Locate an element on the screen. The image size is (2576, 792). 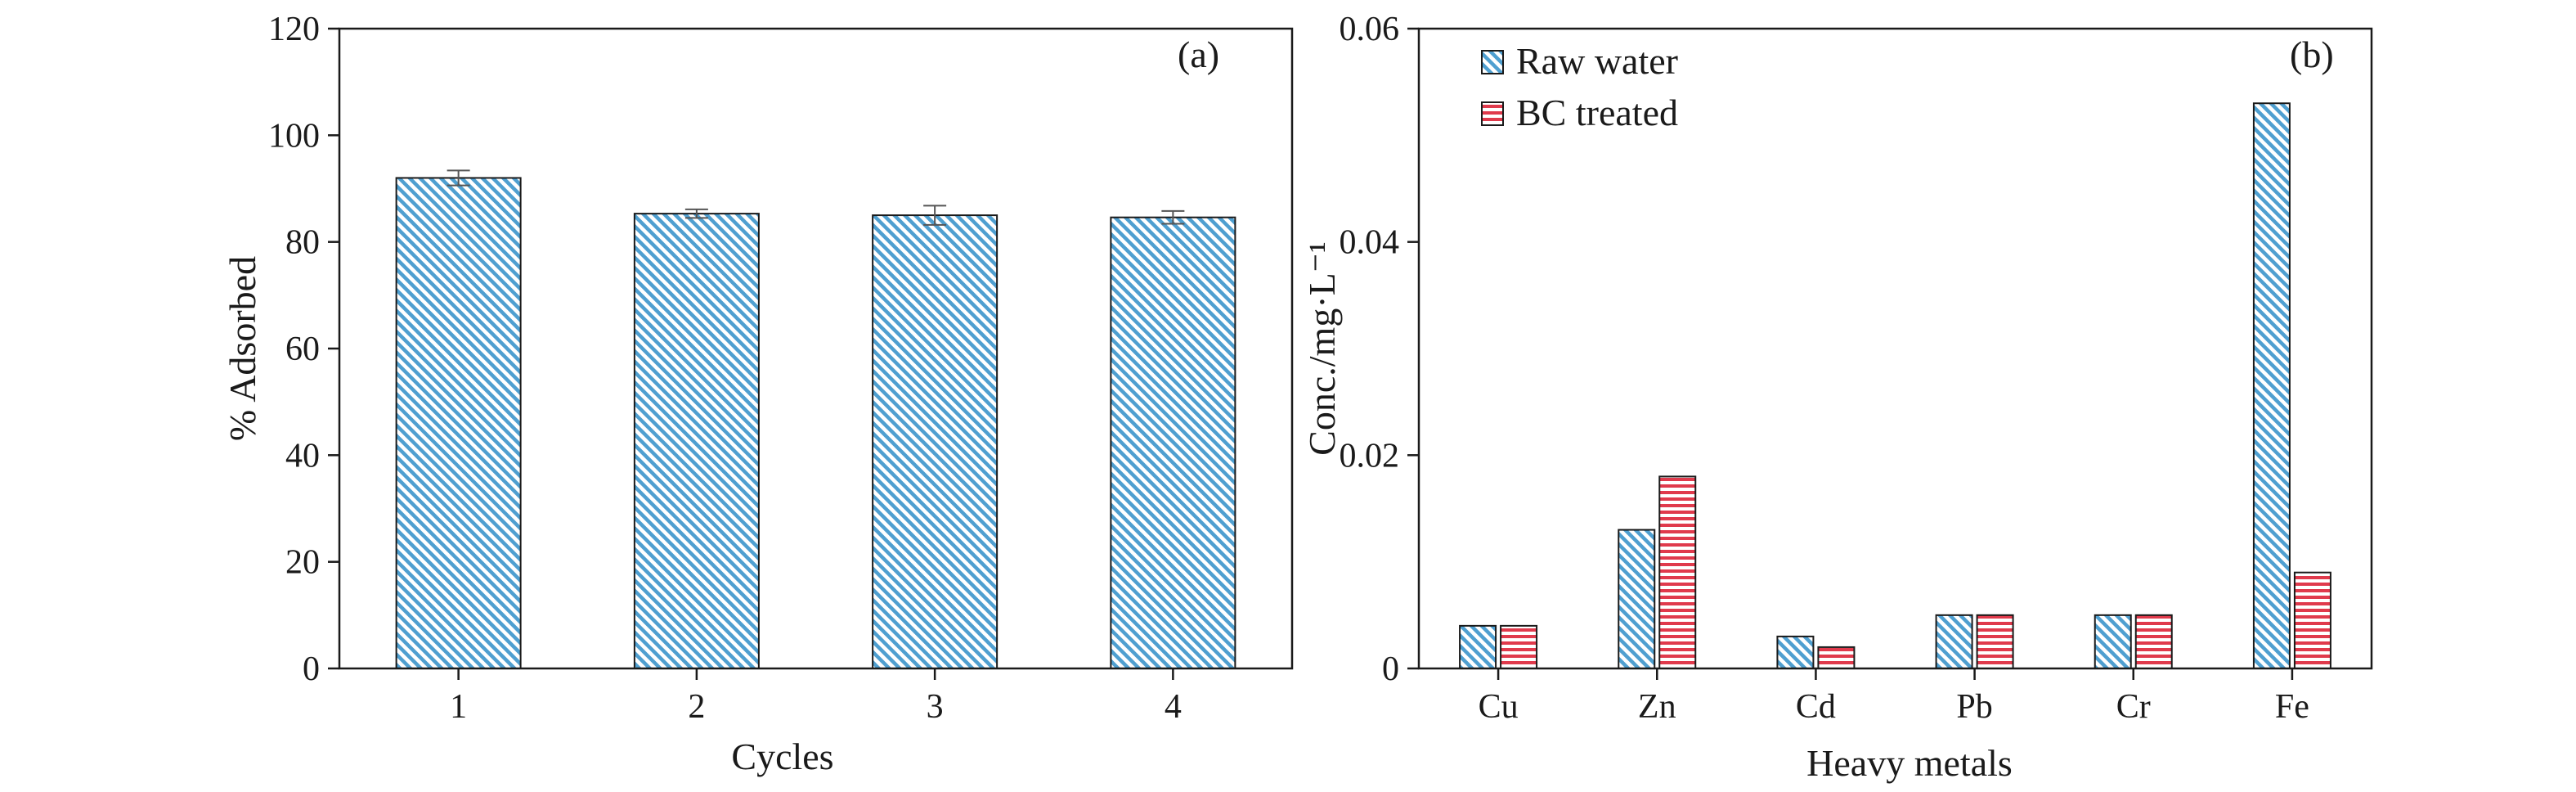
legend-label-bc-treated: BC treated is located at coordinates (1597, 112).